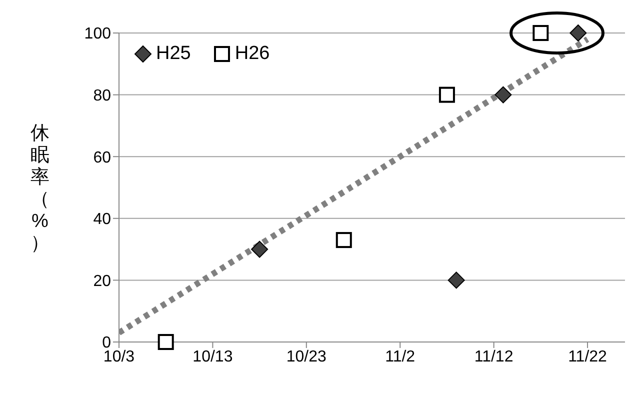  I want to click on y-tick-label: 60, so click(102, 157).